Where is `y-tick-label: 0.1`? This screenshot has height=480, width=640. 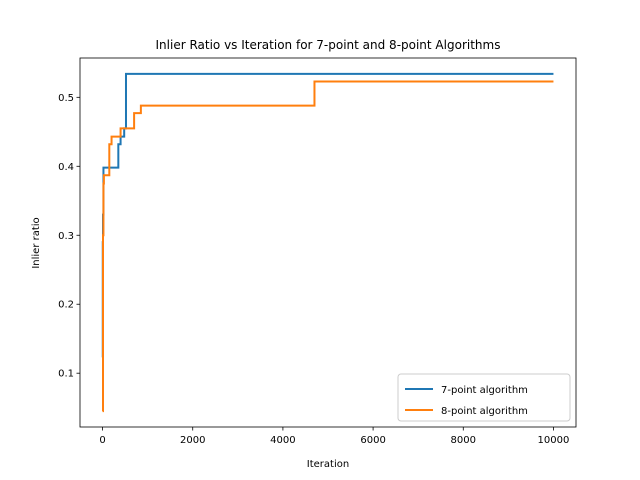 y-tick-label: 0.1 is located at coordinates (66, 374).